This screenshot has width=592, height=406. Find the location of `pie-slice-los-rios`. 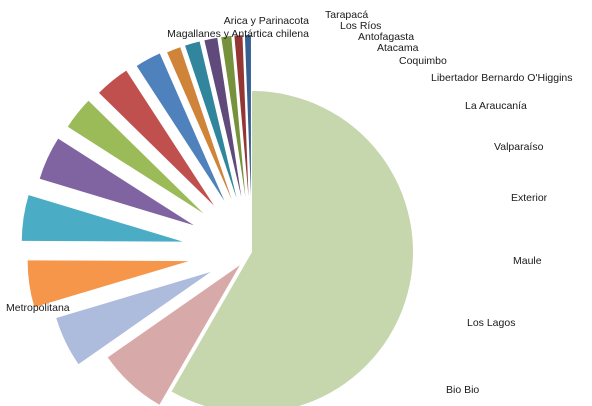

pie-slice-los-rios is located at coordinates (223, 117).